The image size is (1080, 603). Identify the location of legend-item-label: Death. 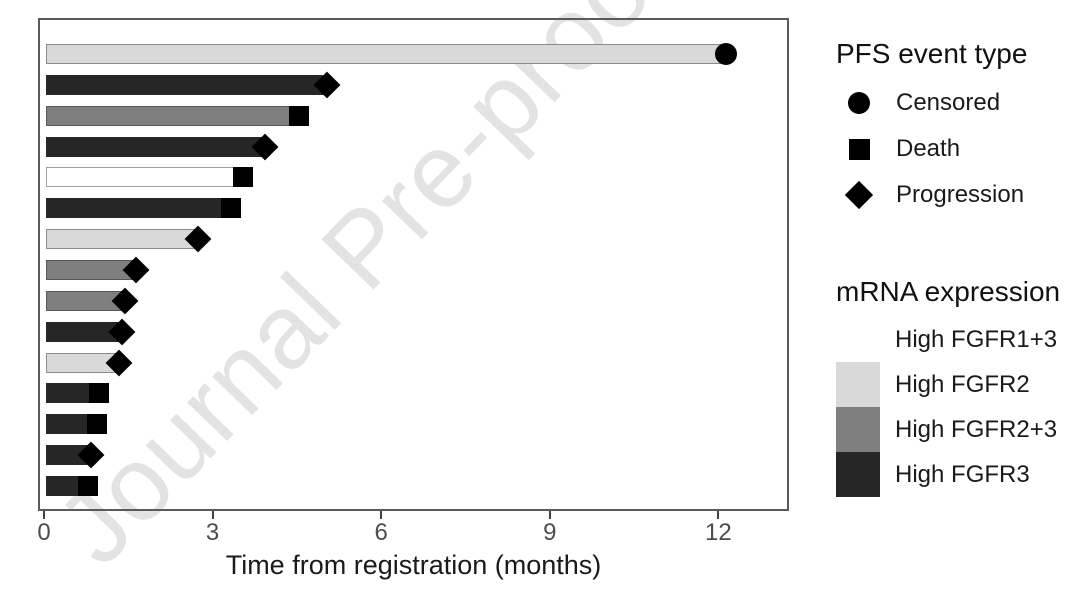
(928, 148).